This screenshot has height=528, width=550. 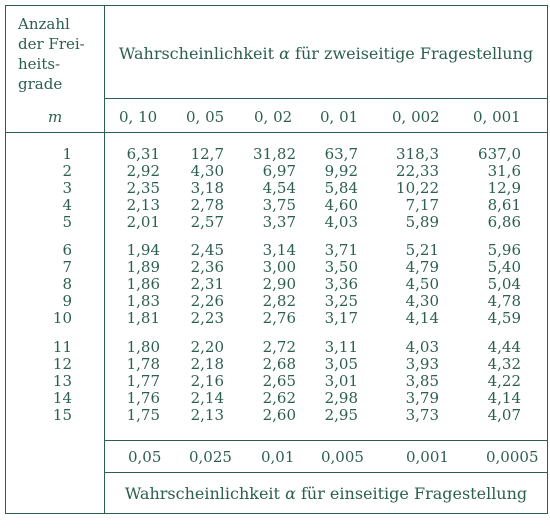 What do you see at coordinates (504, 381) in the screenshot?
I see `critical-value-cell: 4,22` at bounding box center [504, 381].